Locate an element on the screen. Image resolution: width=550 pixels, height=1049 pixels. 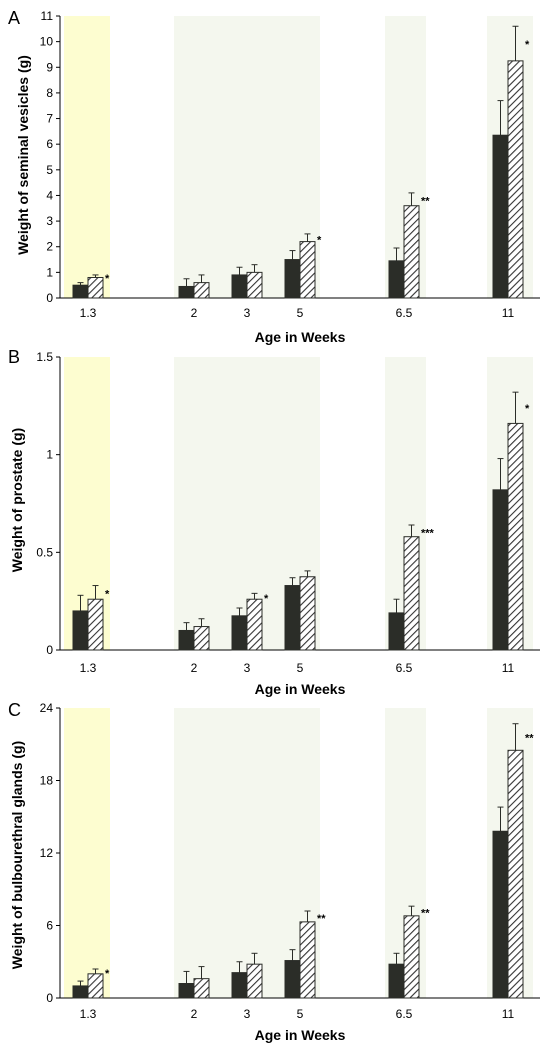
panel-letter: A is located at coordinates (14, 18).